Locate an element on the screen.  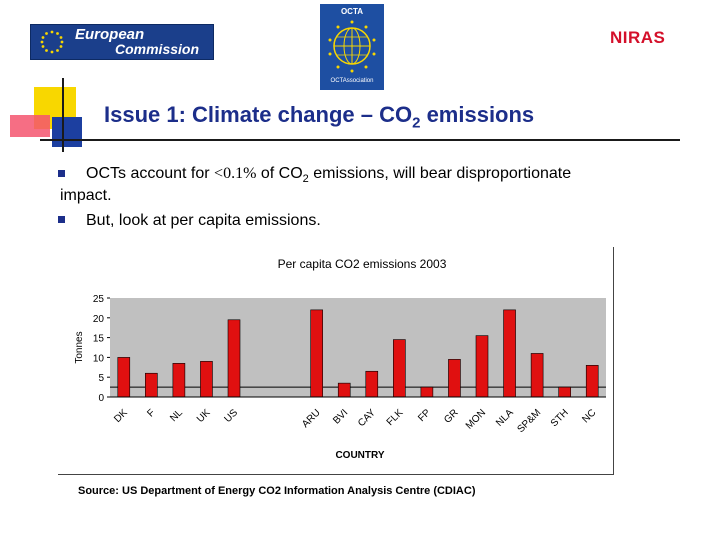
bullet-1-subscript: 2 is located at coordinates (305, 179).